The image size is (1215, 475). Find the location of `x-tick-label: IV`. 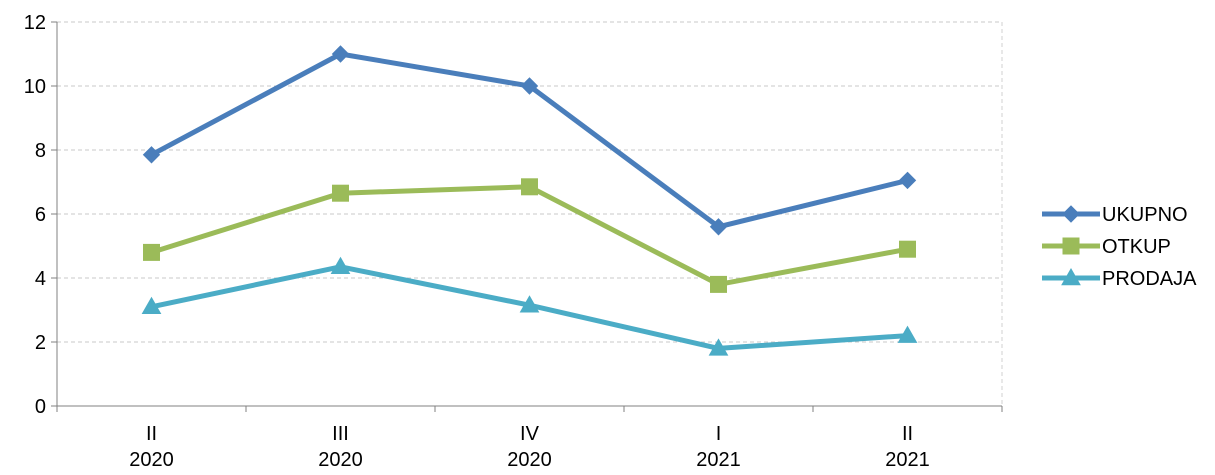

x-tick-label: IV is located at coordinates (530, 434).